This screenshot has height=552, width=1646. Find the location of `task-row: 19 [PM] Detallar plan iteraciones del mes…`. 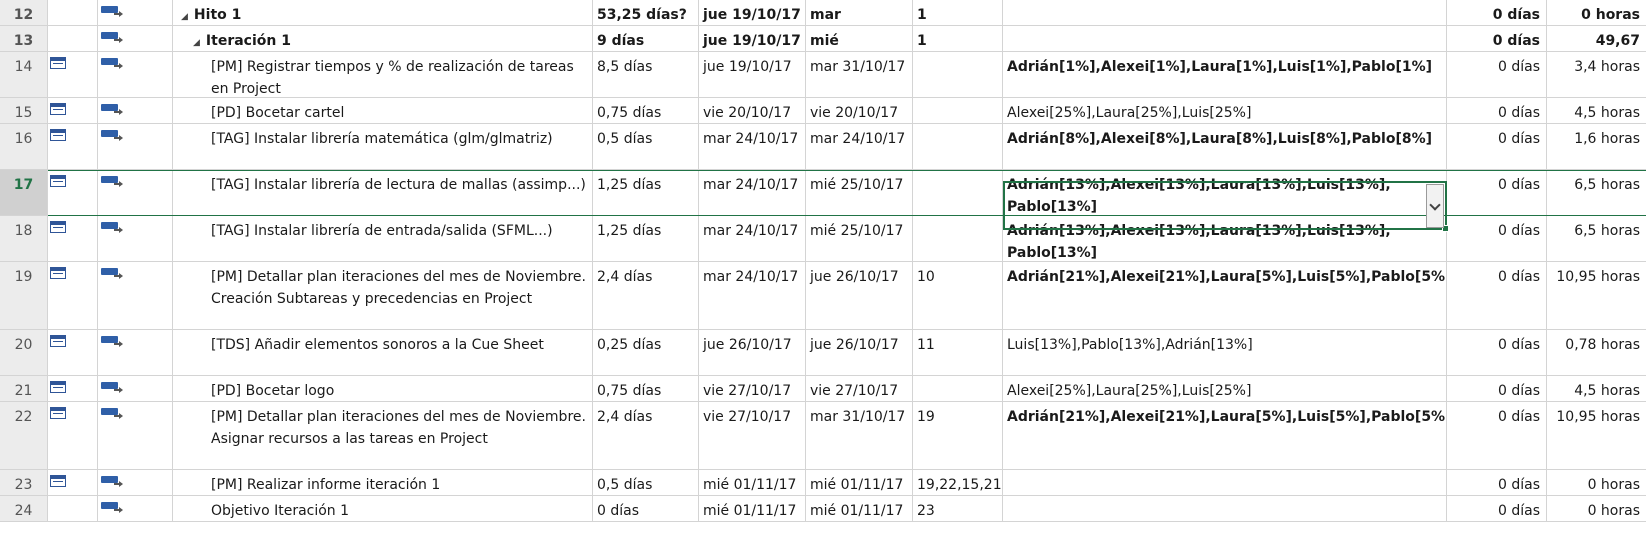

task-row: 19 [PM] Detallar plan iteraciones del mes… is located at coordinates (823, 296).